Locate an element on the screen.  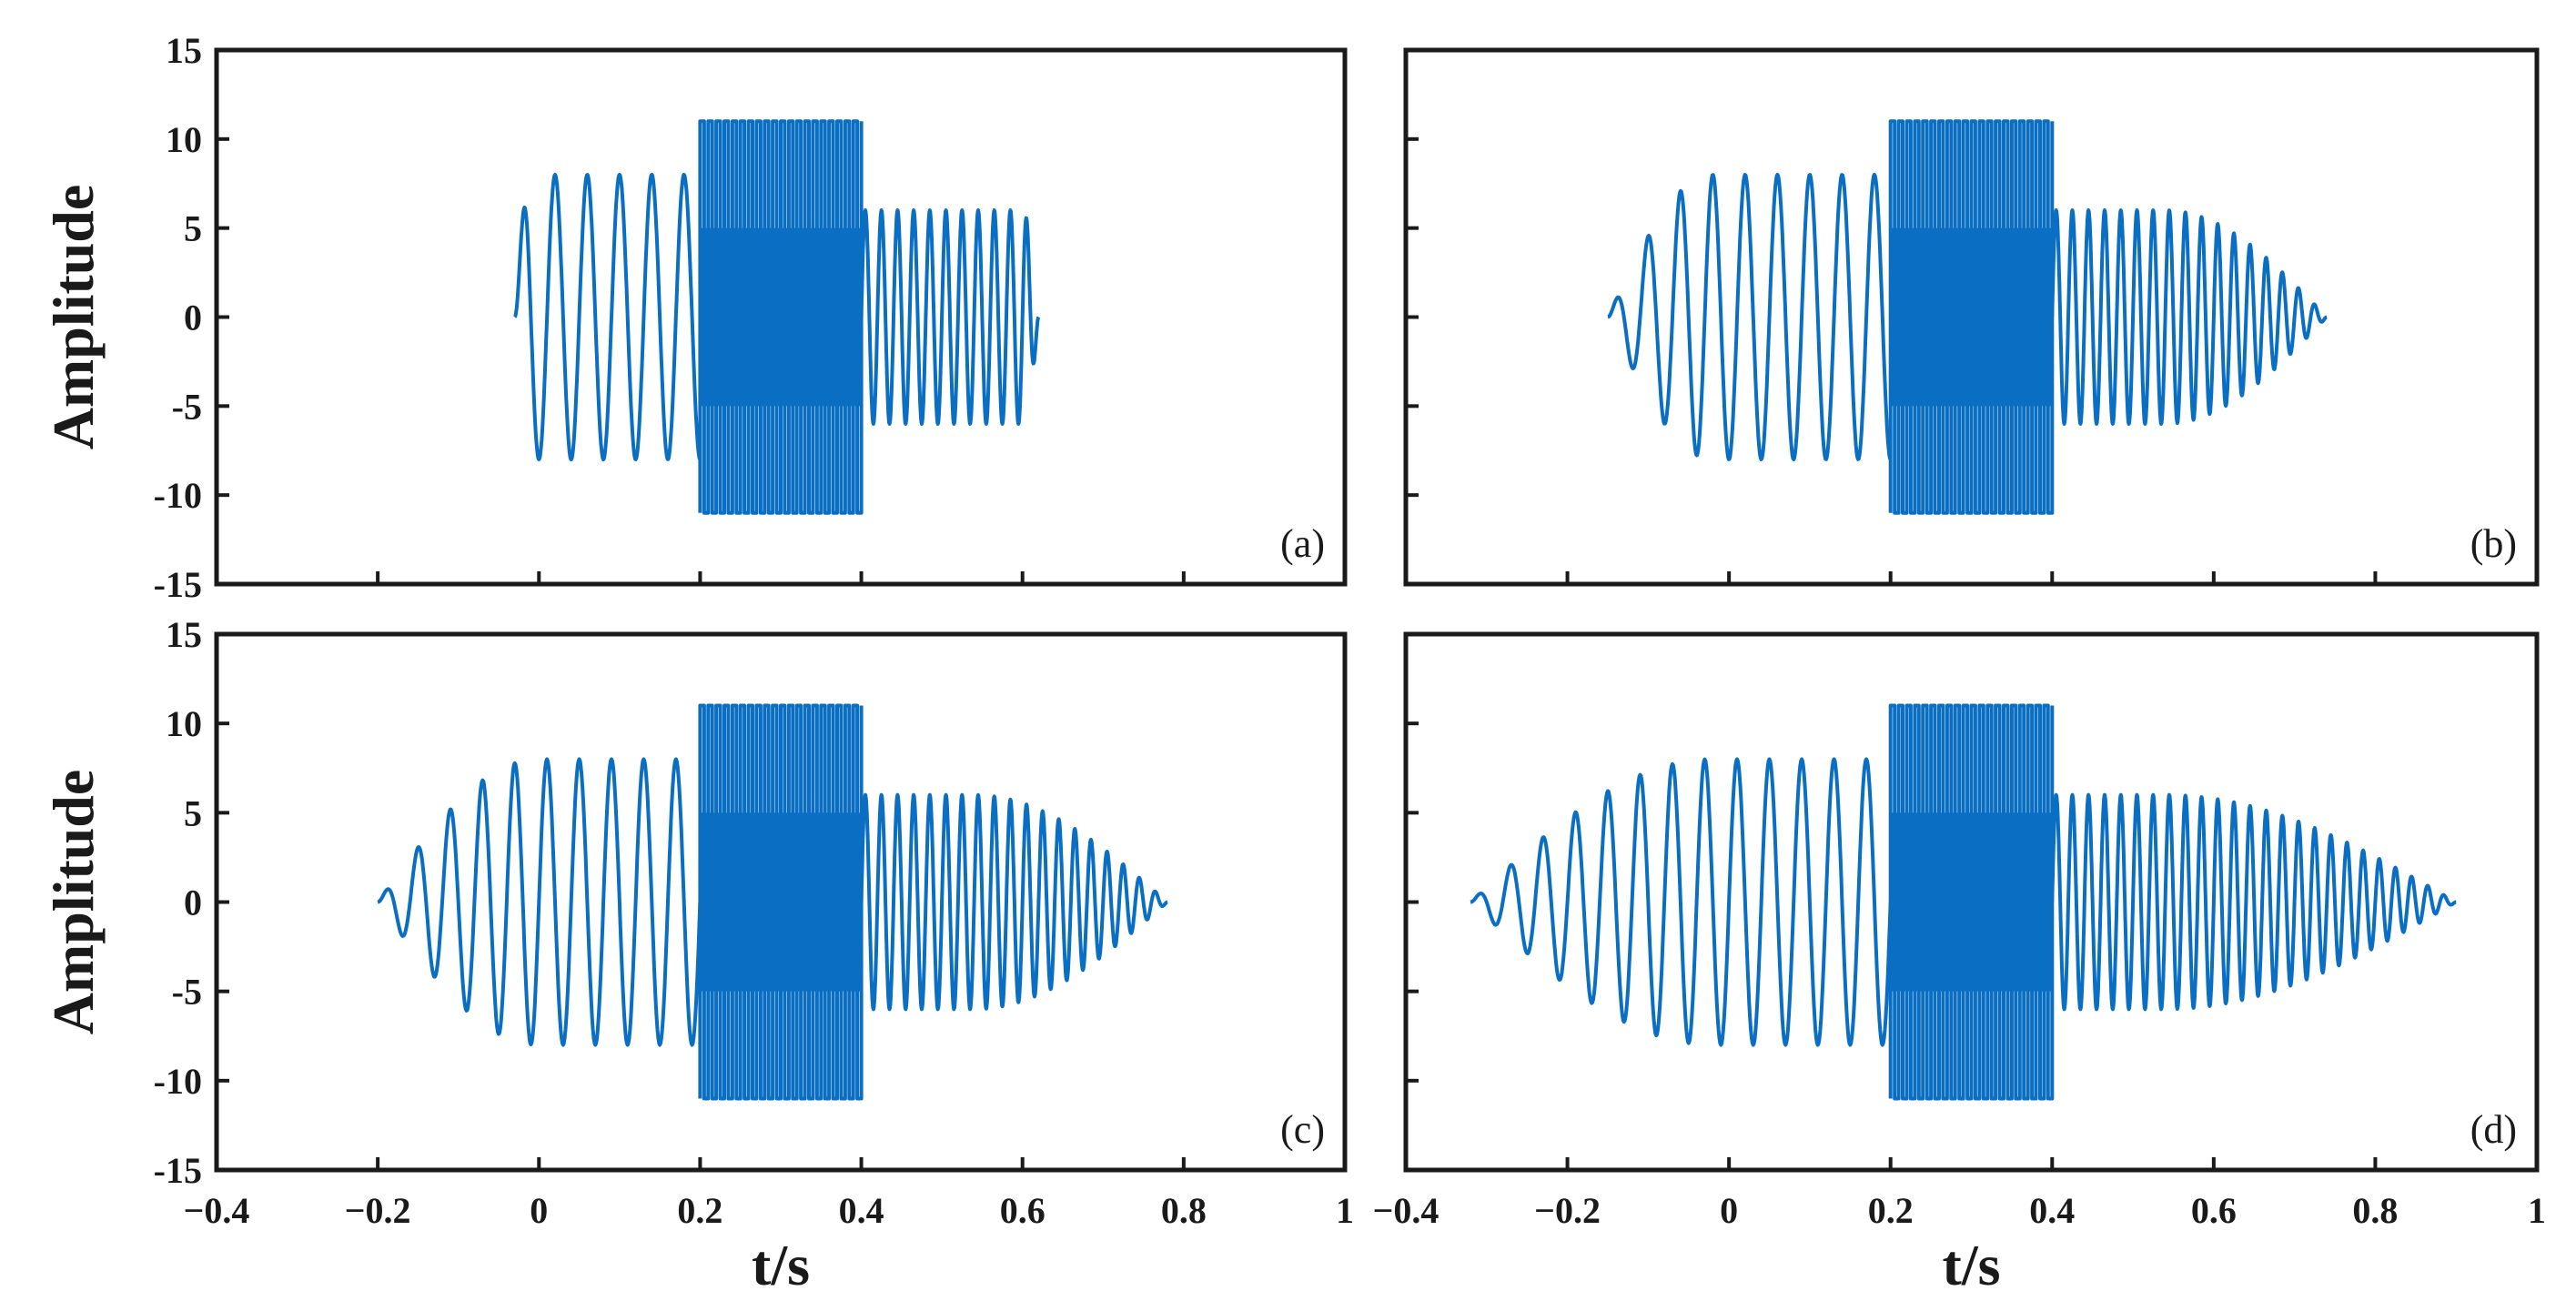
panel-label: (b) is located at coordinates (2493, 543).